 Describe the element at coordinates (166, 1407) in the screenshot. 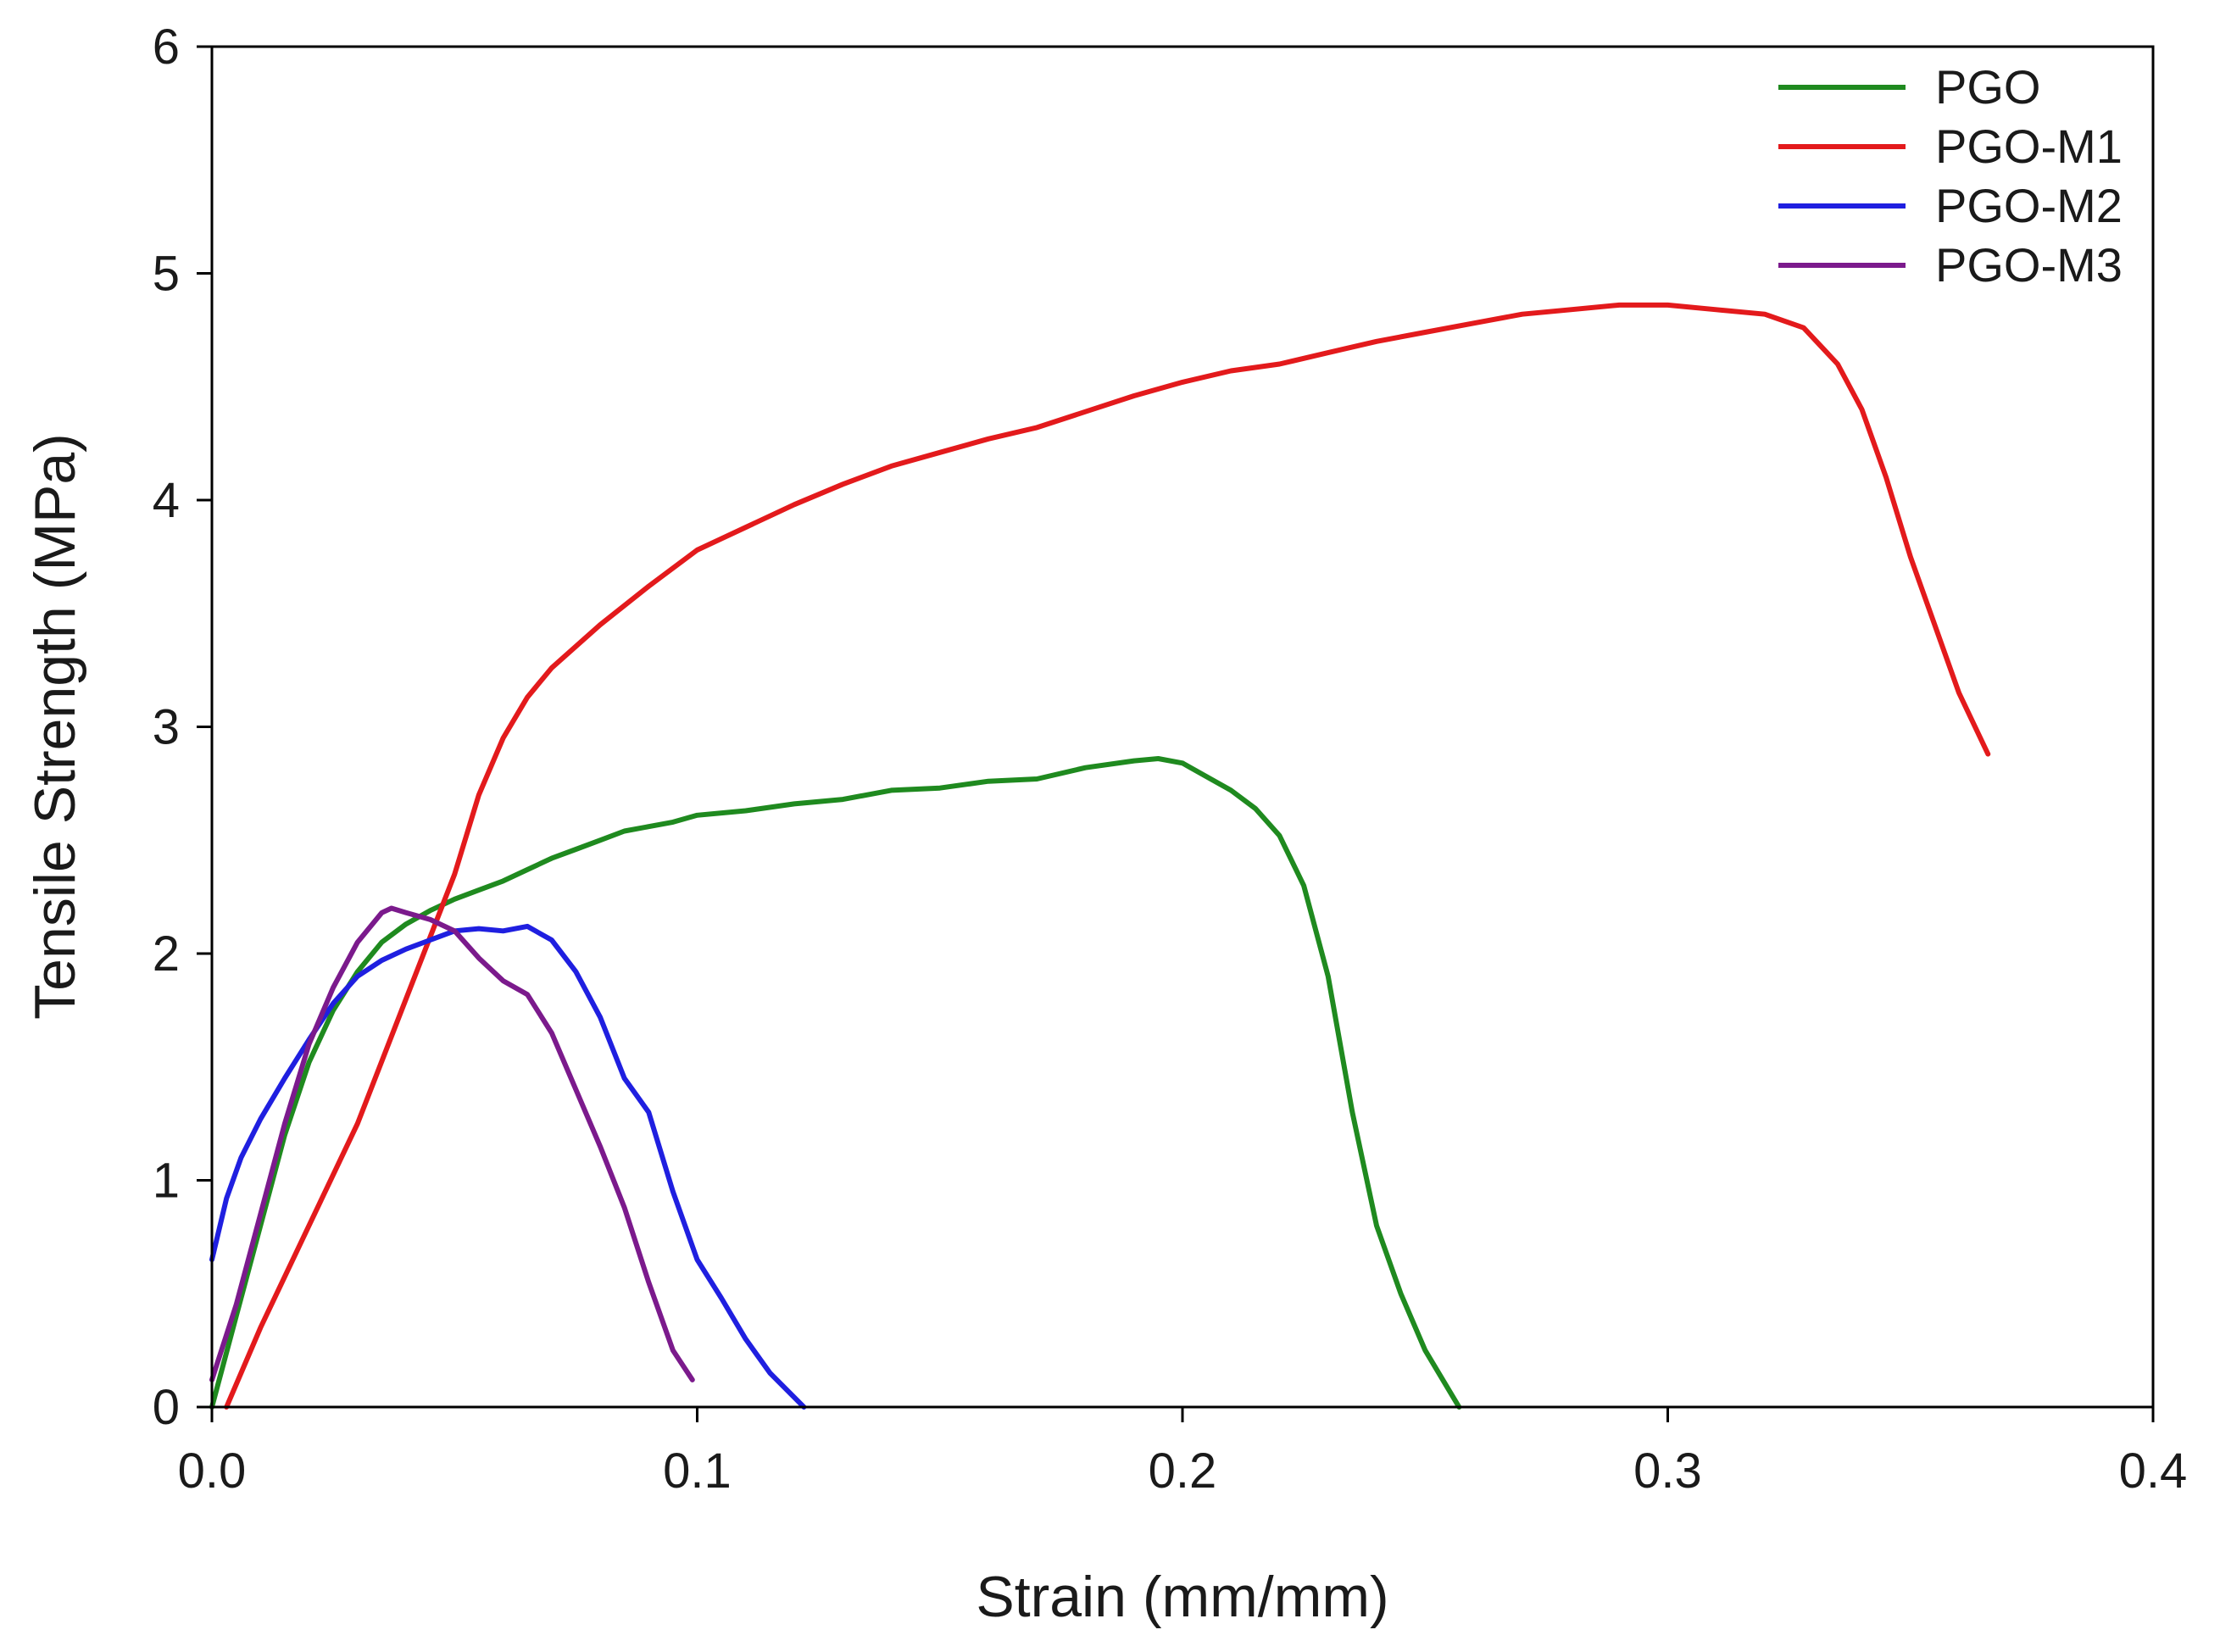

I see `y-tick-label: 0` at that location.